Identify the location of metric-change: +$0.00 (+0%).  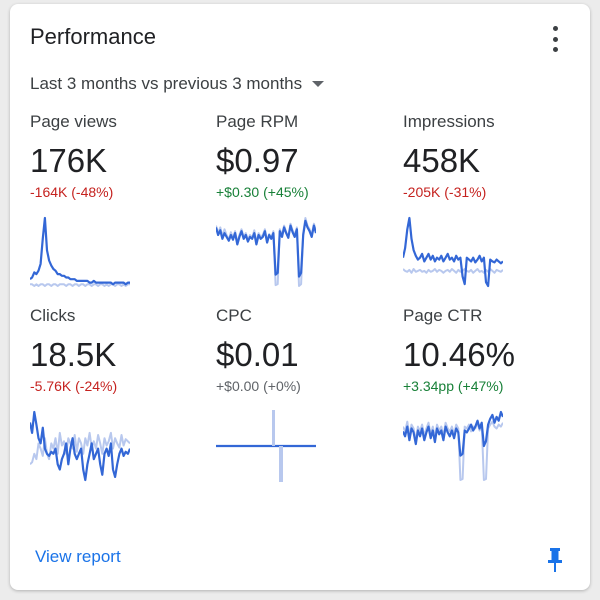
(258, 386).